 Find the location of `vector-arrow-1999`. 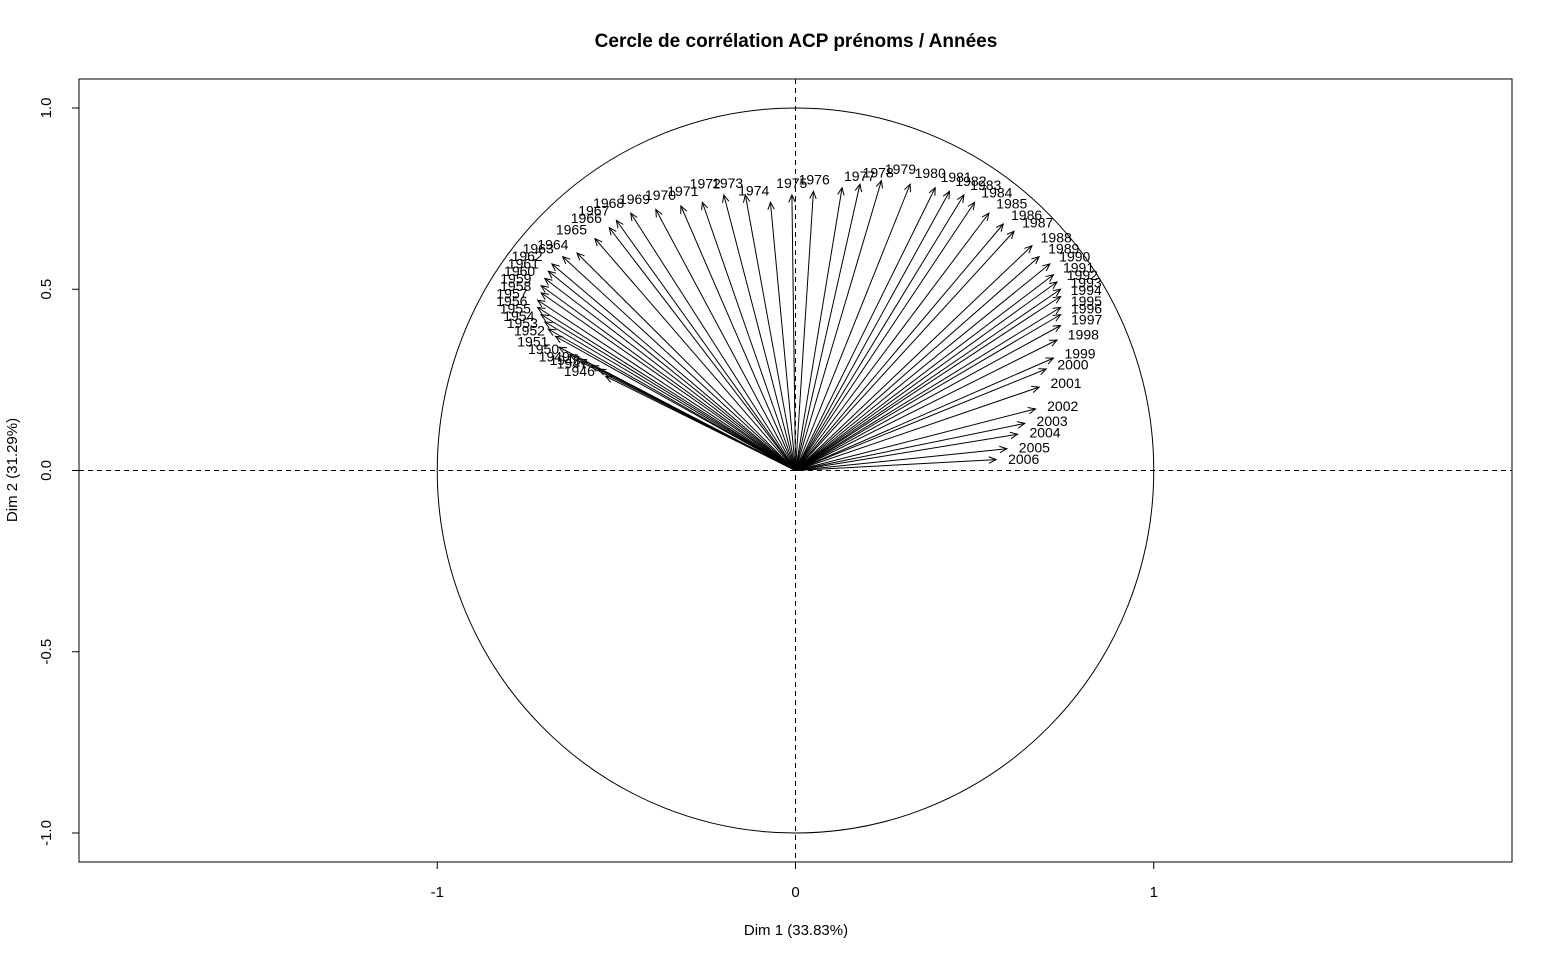

vector-arrow-1999 is located at coordinates (925, 414).